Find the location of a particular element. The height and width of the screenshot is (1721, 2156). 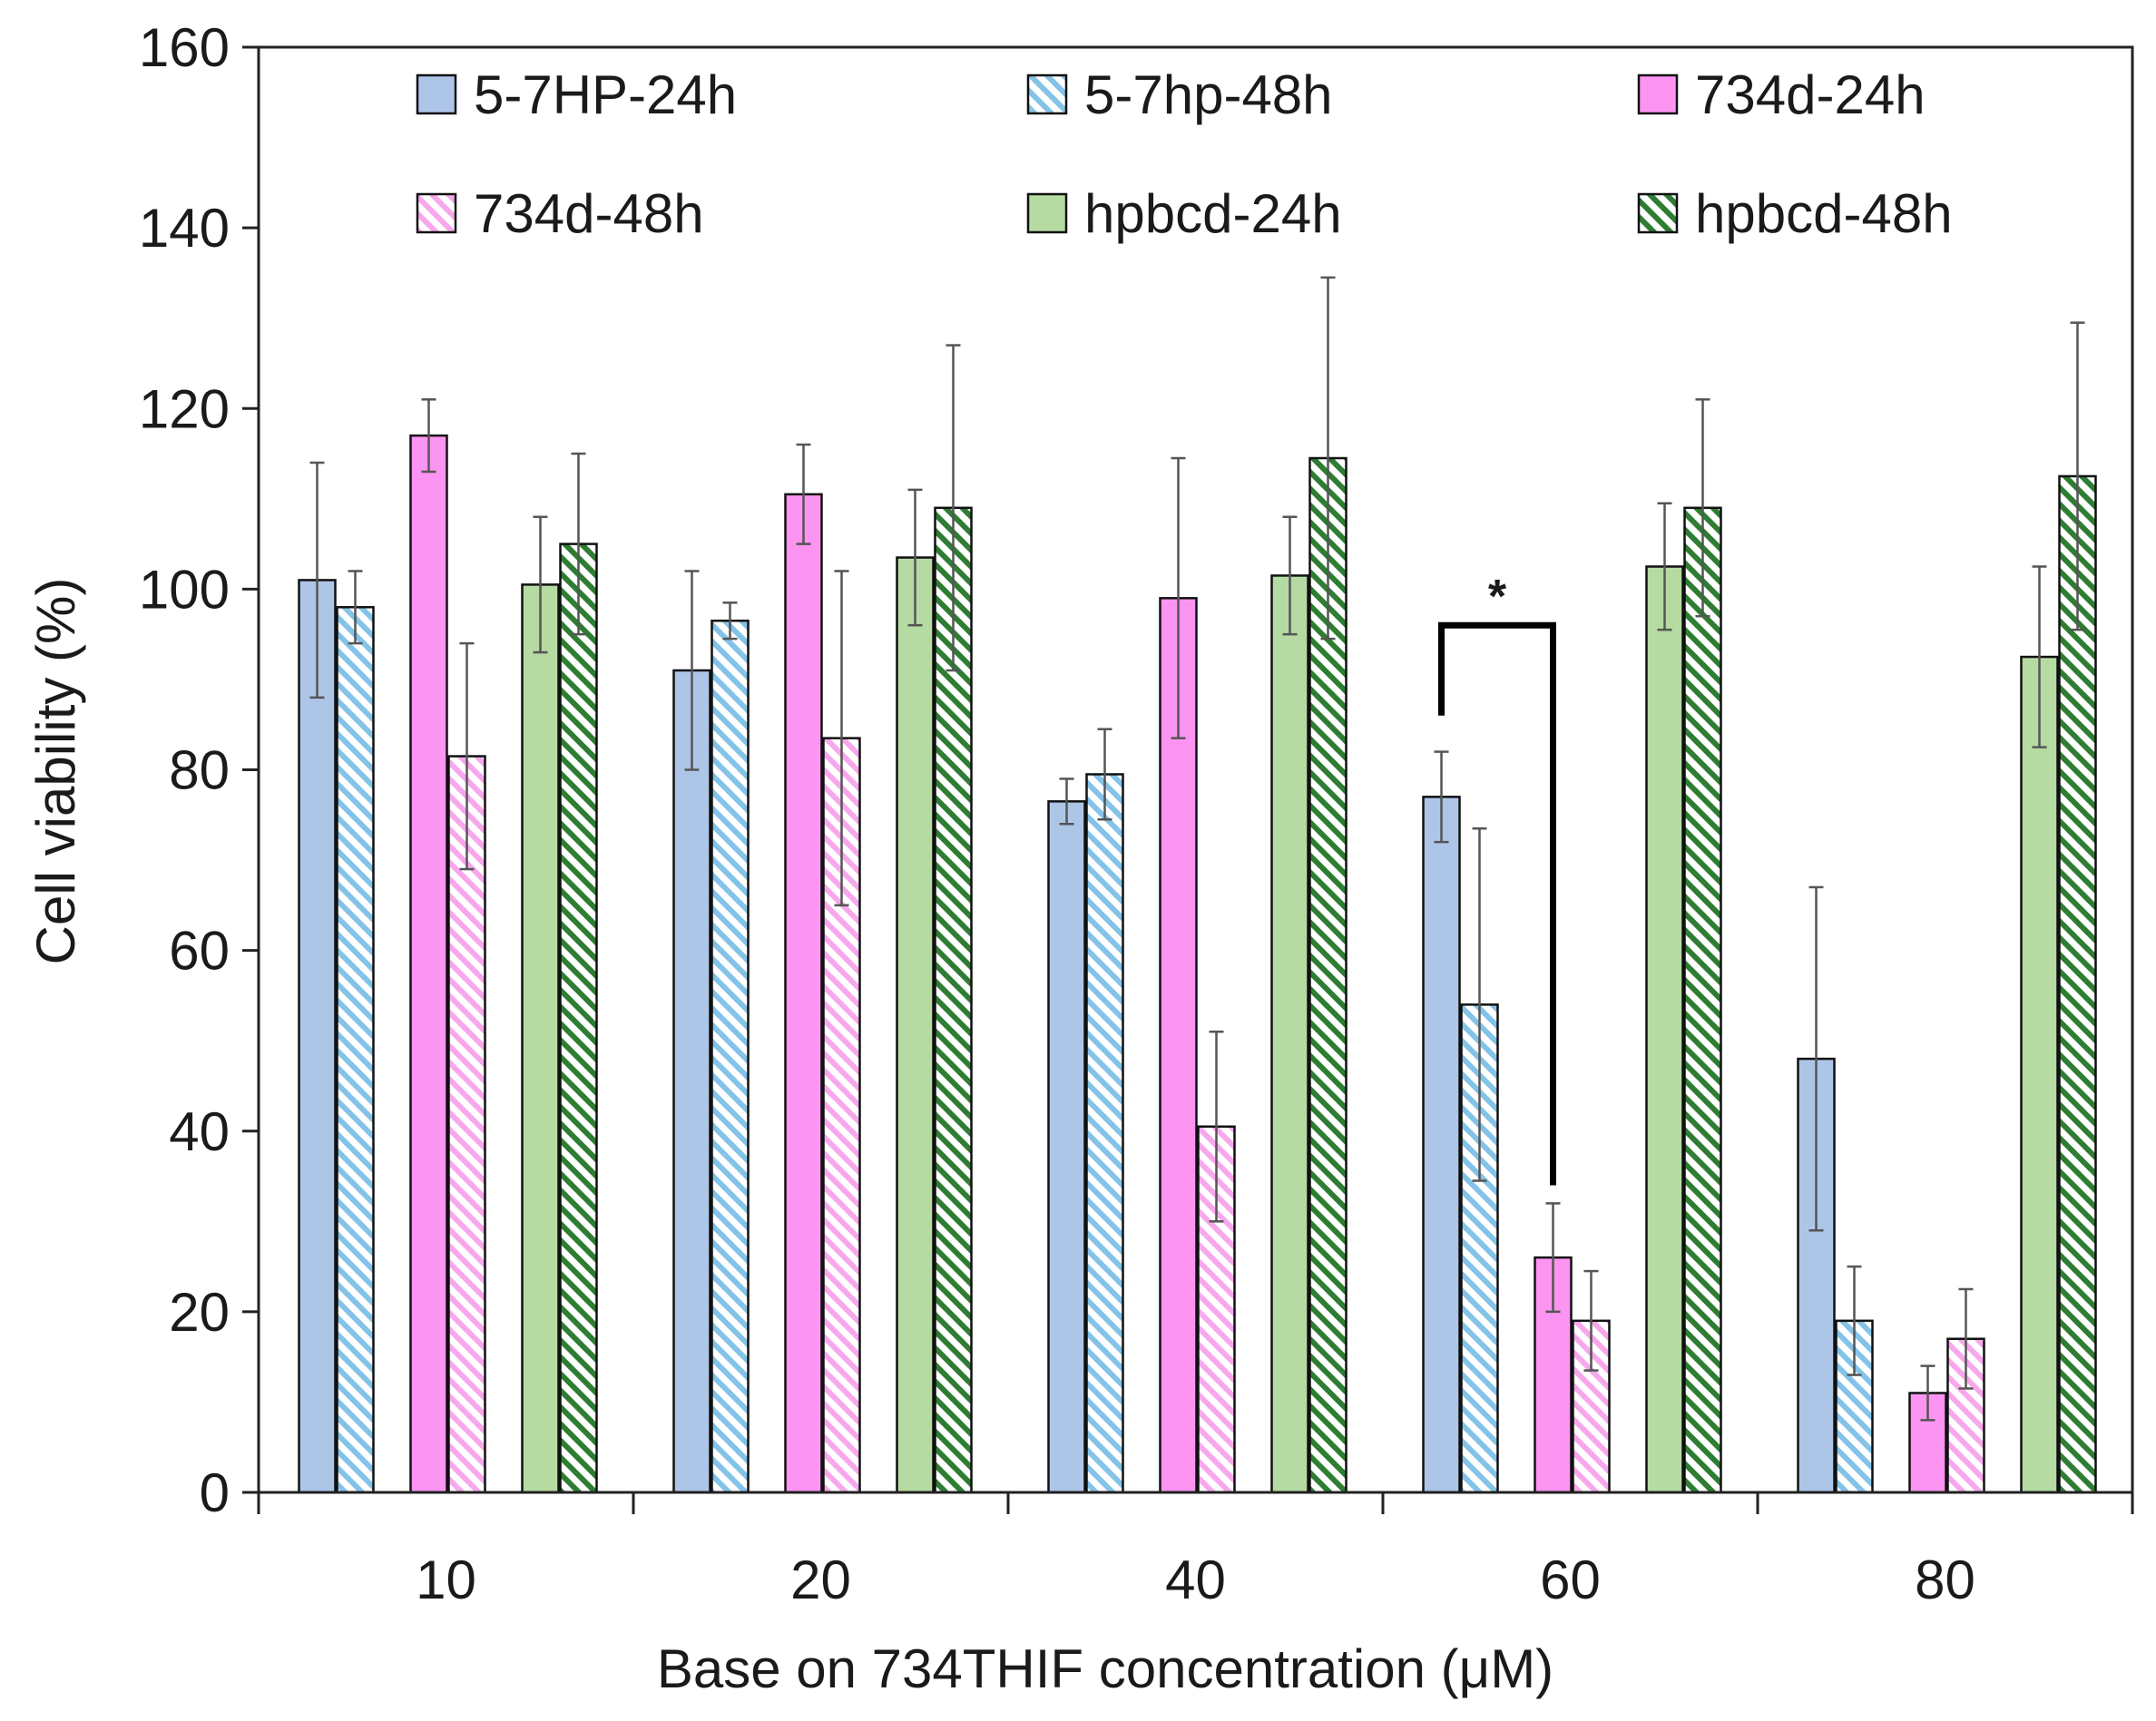

legend-swatch-hpbcd-48h is located at coordinates (1658, 213).